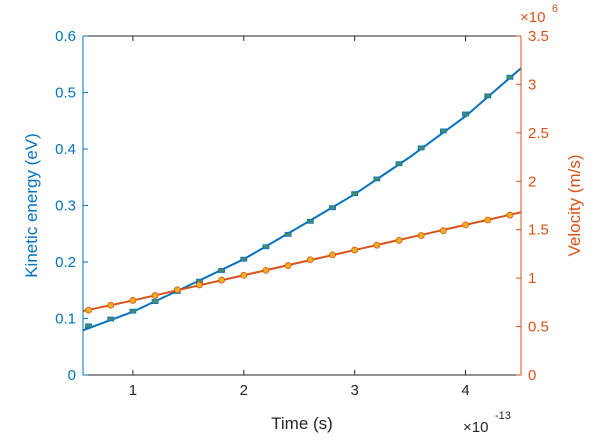  Describe the element at coordinates (555, 9) in the screenshot. I see `right-exponent-power: 6` at that location.